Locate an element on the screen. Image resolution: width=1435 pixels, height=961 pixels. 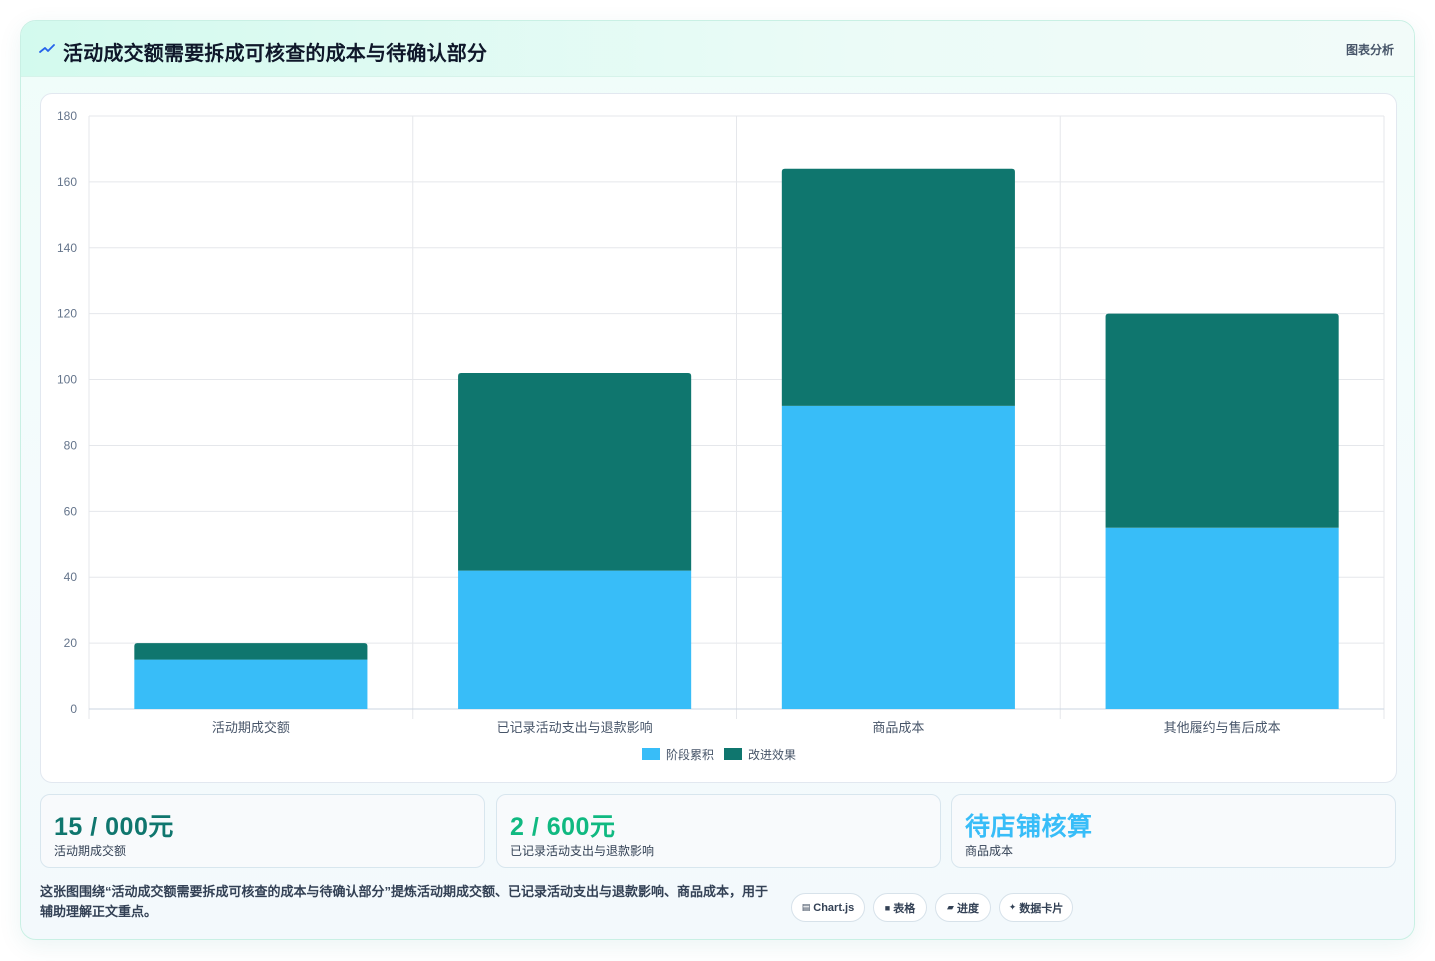
stat-value: 待店铺核算 is located at coordinates (1029, 827).